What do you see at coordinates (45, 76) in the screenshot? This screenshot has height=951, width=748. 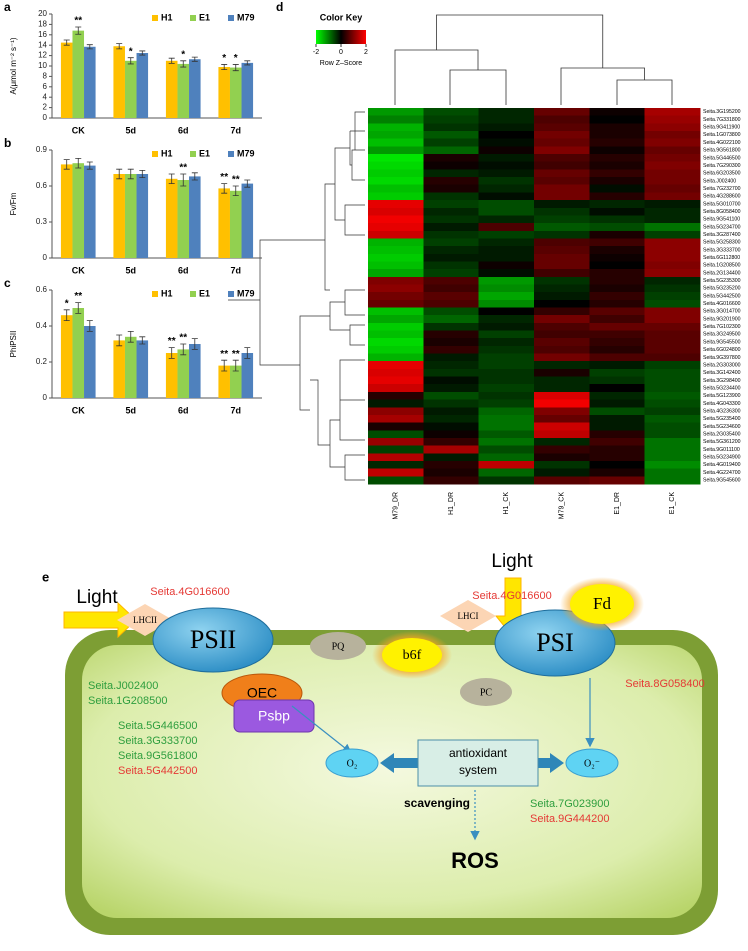 I see `y-tick-label: 8` at bounding box center [45, 76].